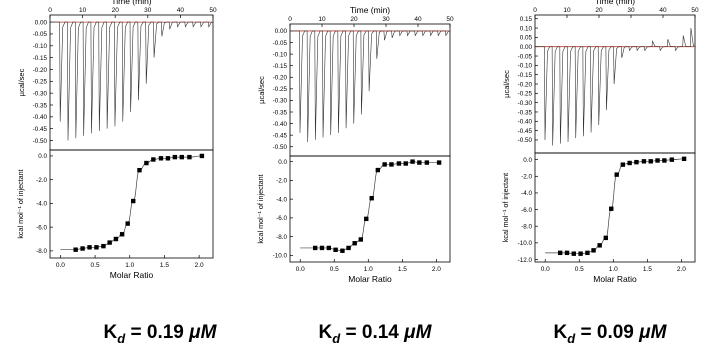  Describe the element at coordinates (280, 147) in the screenshot. I see `chart-2-power-tick-label: -0.50` at that location.